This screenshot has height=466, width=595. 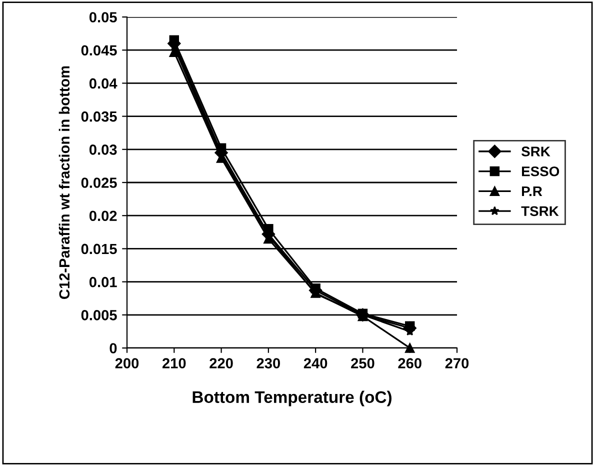 I want to click on legend-label: SRK, so click(x=535, y=151).